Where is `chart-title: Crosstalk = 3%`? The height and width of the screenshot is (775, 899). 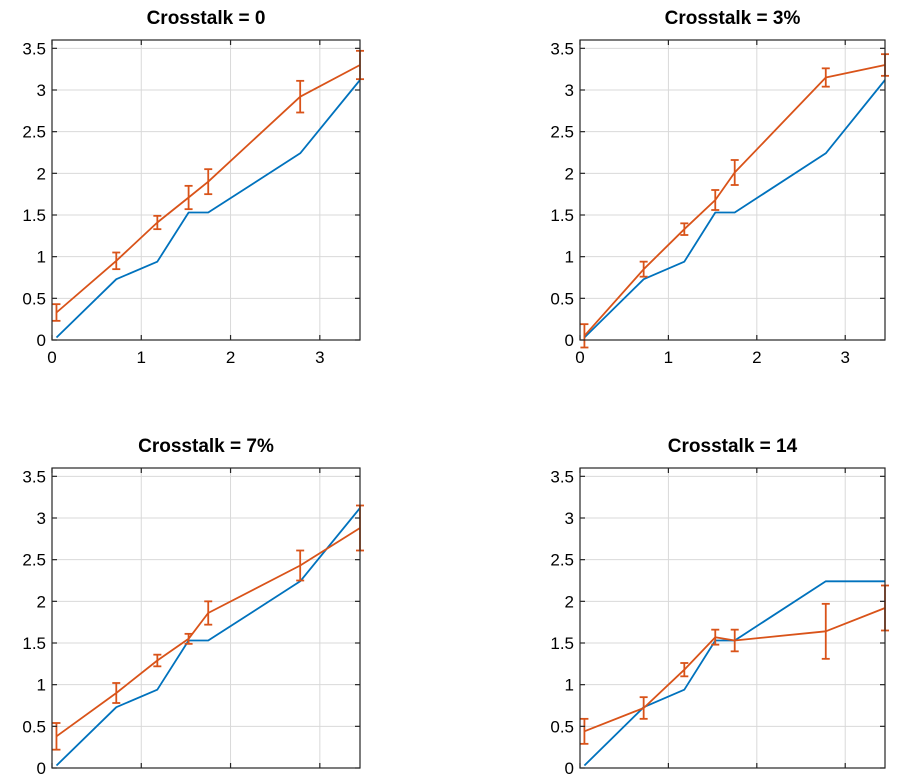
chart-title: Crosstalk = 3% is located at coordinates (733, 18).